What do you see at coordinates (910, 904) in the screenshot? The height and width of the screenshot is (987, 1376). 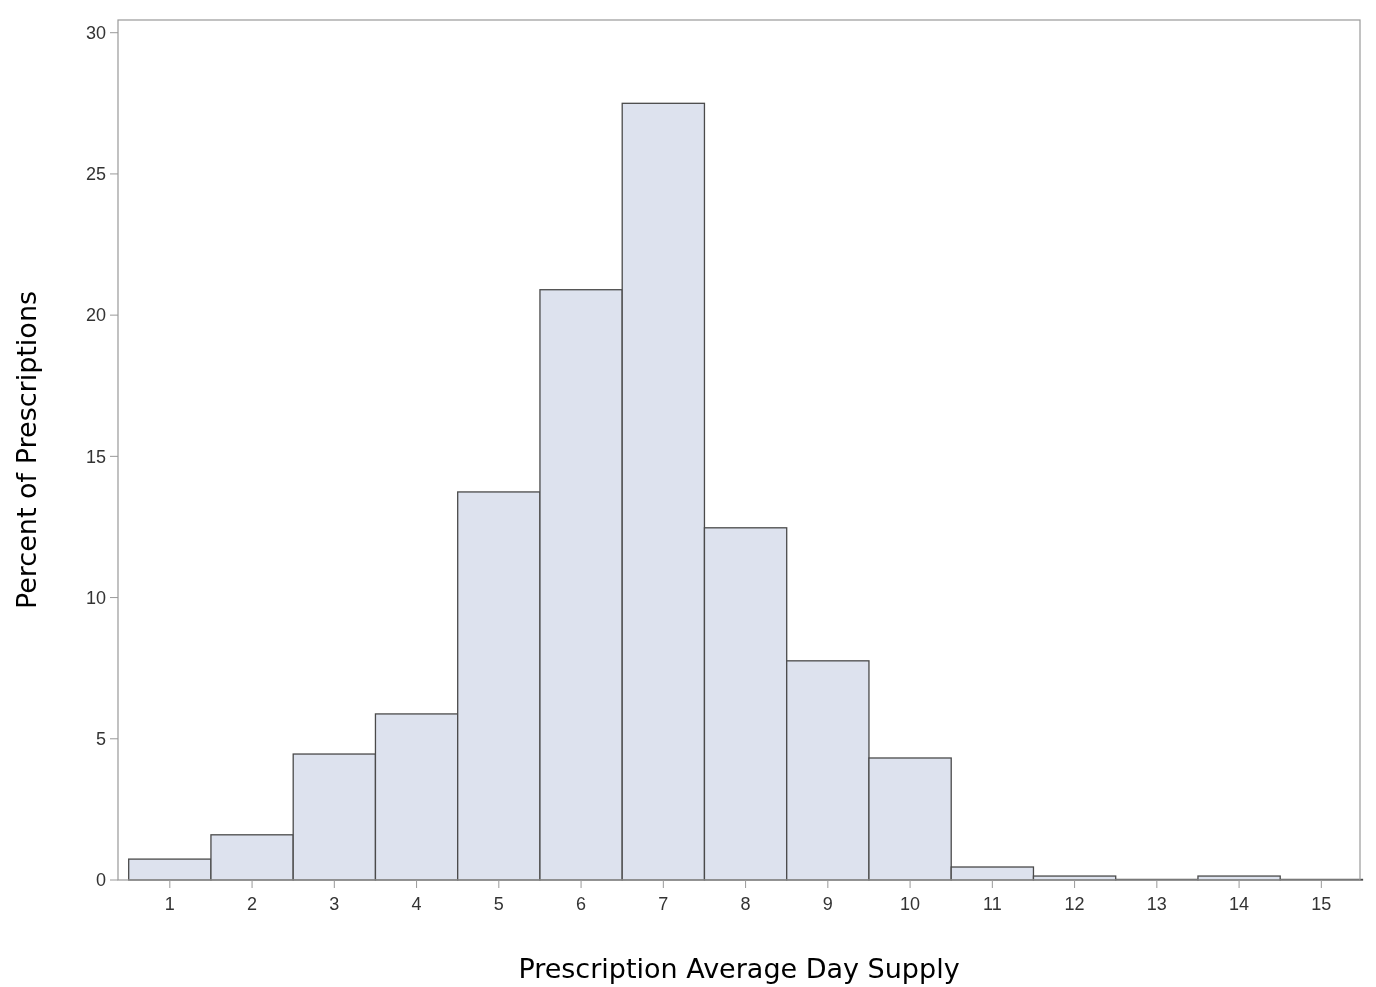 I see `x-tick-label: 10` at bounding box center [910, 904].